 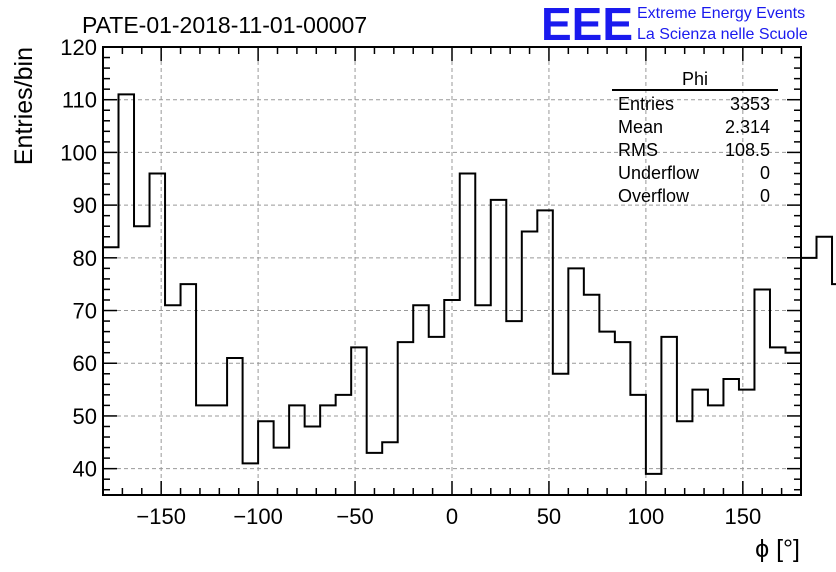 I want to click on y-tick-label: 120, so click(x=78, y=47).